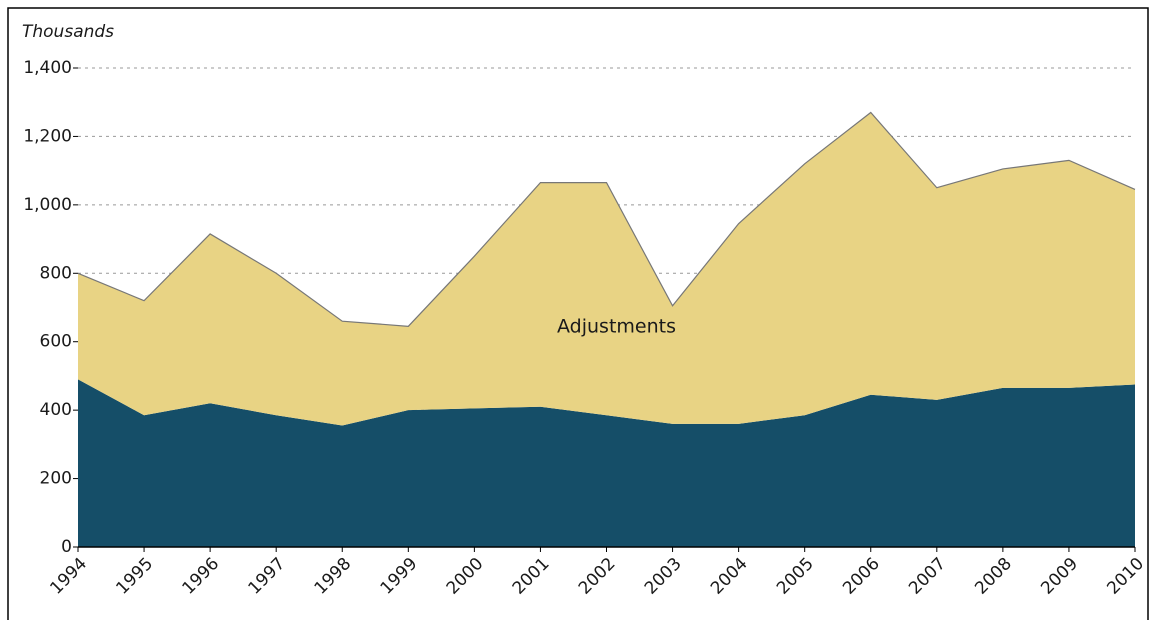 The width and height of the screenshot is (1150, 620). Describe the element at coordinates (68, 32) in the screenshot. I see `y-axis-label: Thousands` at that location.